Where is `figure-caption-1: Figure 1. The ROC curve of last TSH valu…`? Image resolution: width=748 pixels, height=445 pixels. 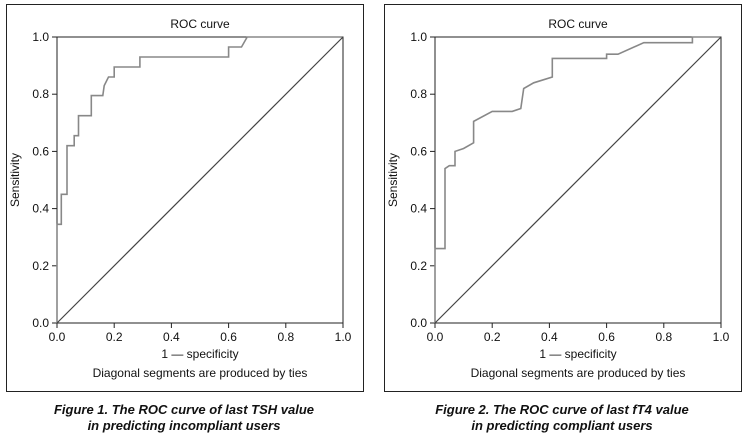
figure-caption-1: Figure 1. The ROC curve of last TSH valu… is located at coordinates (184, 418).